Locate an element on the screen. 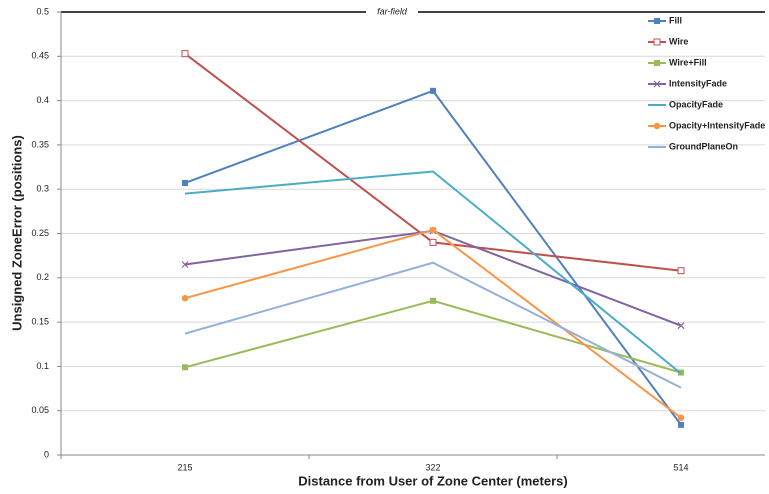 Image resolution: width=769 pixels, height=494 pixels. y-tick-label: 0.35 is located at coordinates (40, 144).